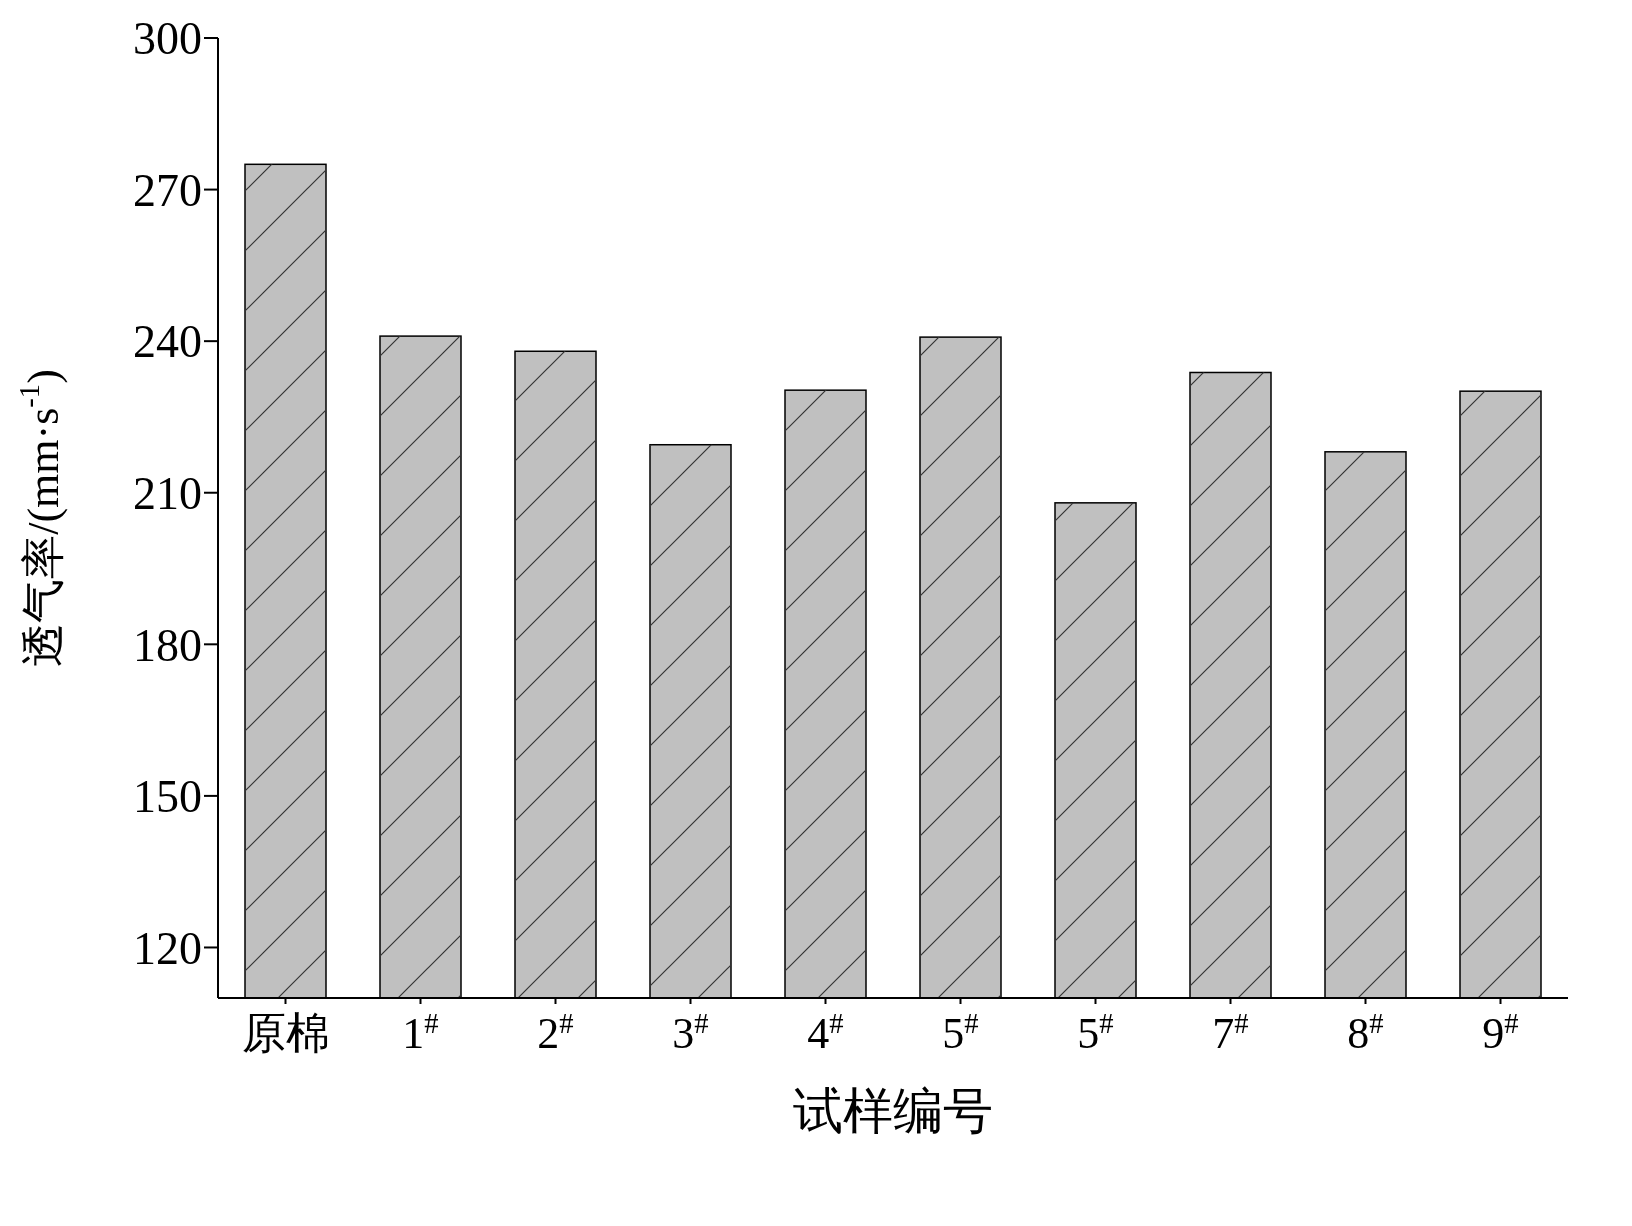 This screenshot has width=1632, height=1226. Describe the element at coordinates (1230, 1032) in the screenshot. I see `x-tick-label: 7$^{#}$` at that location.